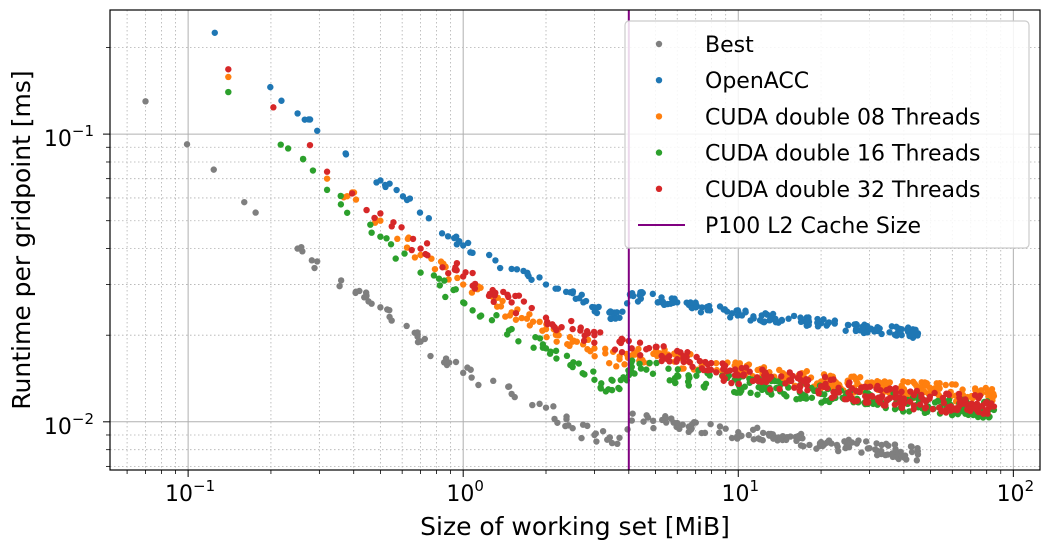  What do you see at coordinates (842, 117) in the screenshot?
I see `legend-label: CUDA double 08 Threads` at bounding box center [842, 117].